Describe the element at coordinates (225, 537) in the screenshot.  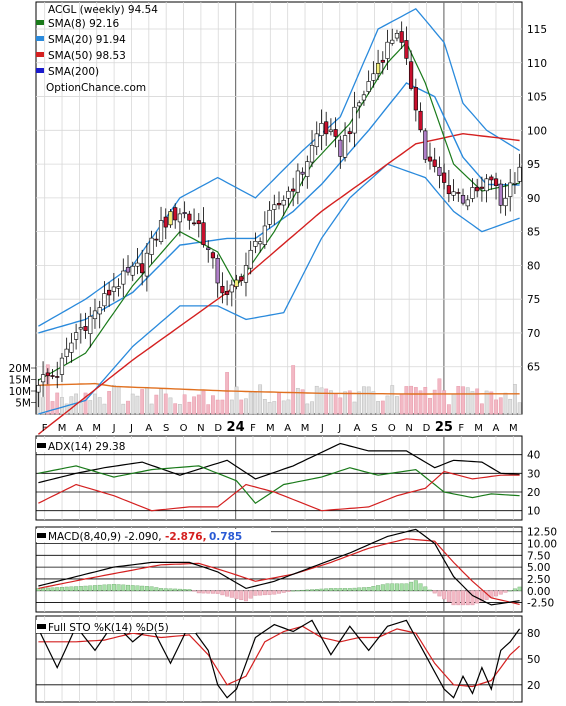
I see `macd-hist-value: 0.785` at that location.